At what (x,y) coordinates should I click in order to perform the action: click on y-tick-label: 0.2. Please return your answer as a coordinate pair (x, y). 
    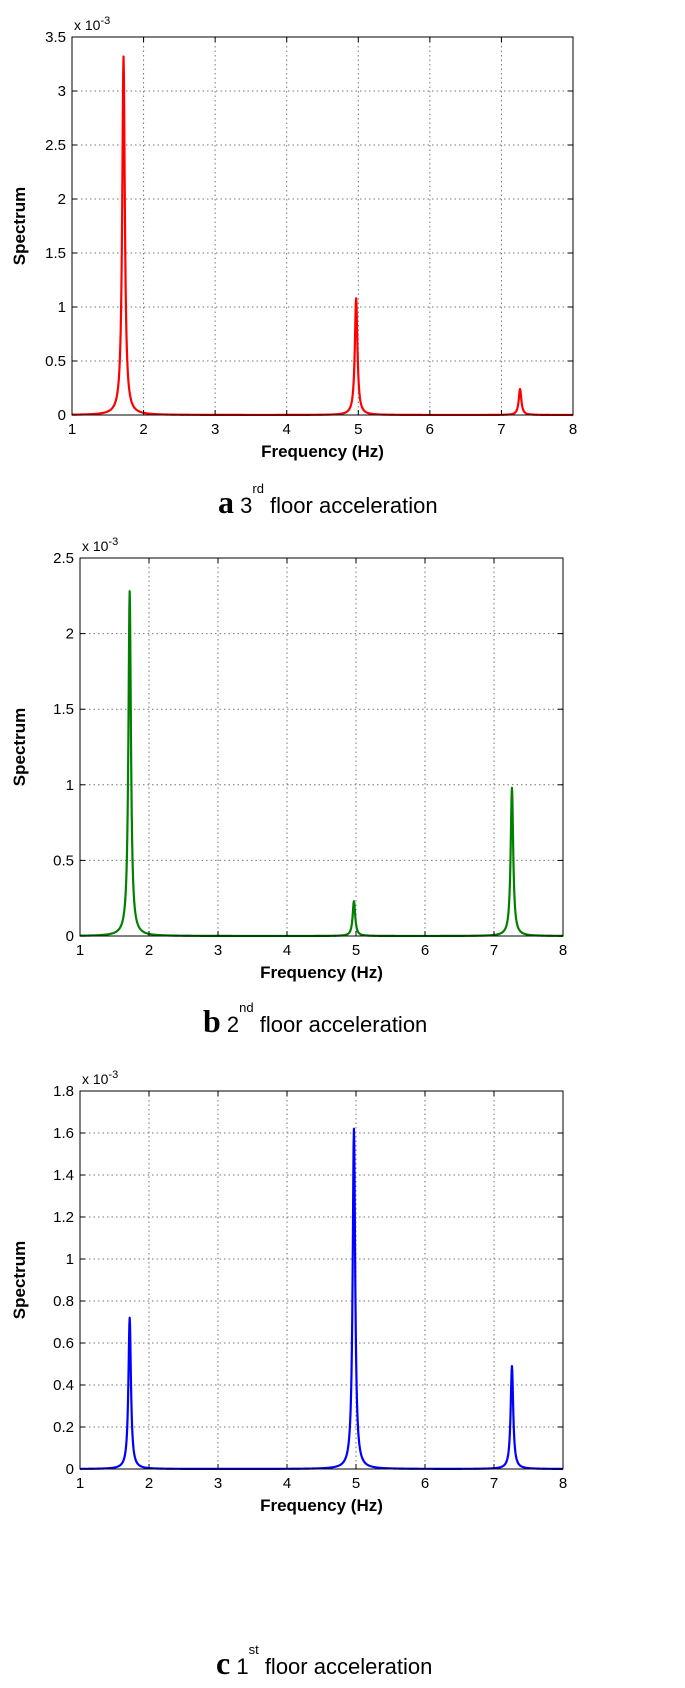
    Looking at the image, I should click on (63, 1427).